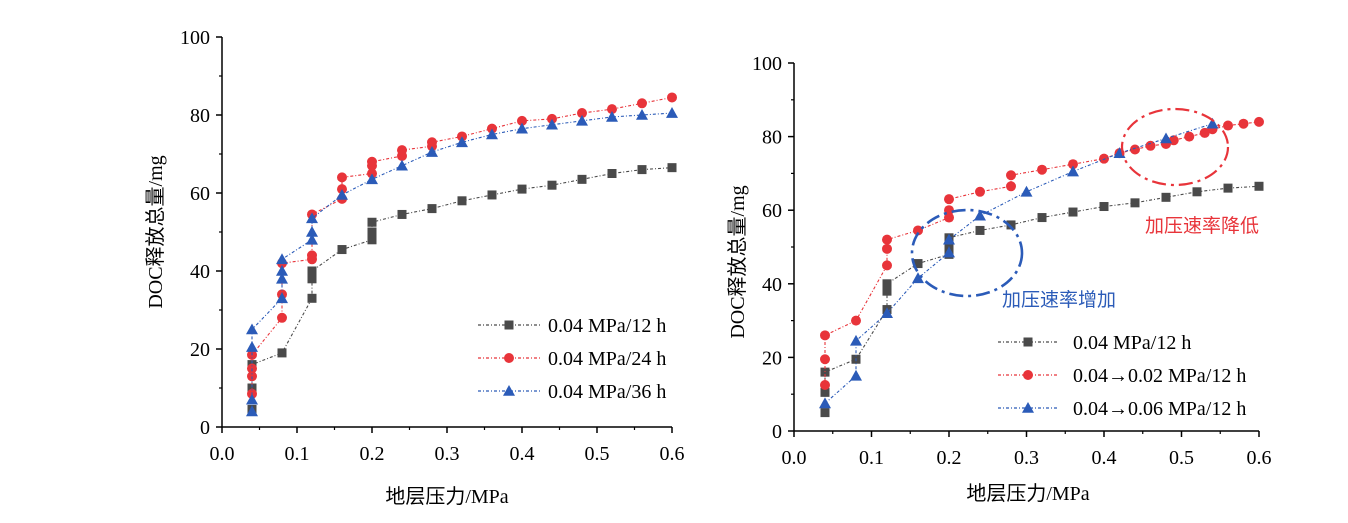 The height and width of the screenshot is (523, 1348). What do you see at coordinates (597, 454) in the screenshot?
I see `x-tick-label: 0.5` at bounding box center [597, 454].